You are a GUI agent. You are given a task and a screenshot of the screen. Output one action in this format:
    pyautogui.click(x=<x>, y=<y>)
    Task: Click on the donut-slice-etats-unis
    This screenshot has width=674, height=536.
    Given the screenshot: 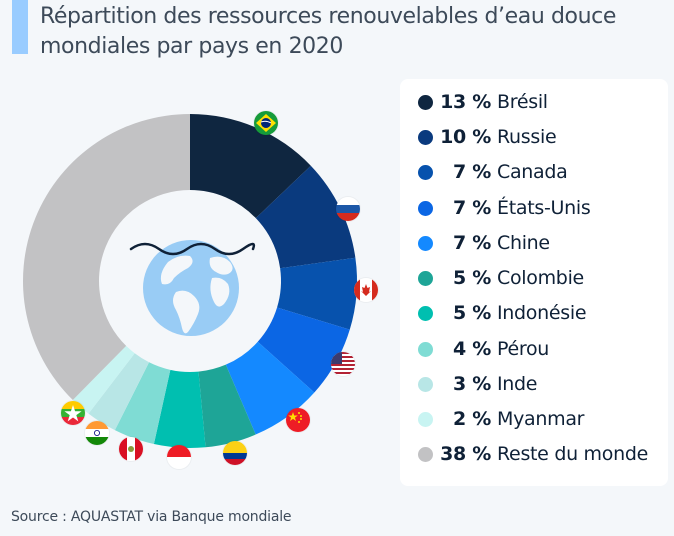 What is the action you would take?
    pyautogui.click(x=303, y=350)
    